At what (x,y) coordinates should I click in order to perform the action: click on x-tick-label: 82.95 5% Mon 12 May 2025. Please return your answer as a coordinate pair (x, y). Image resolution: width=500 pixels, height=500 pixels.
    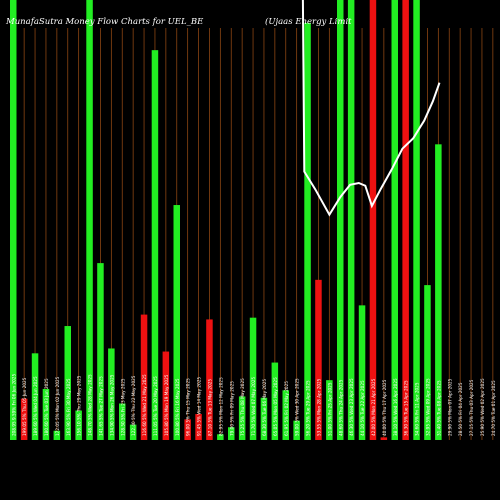
    Looking at the image, I should click on (220, 406).